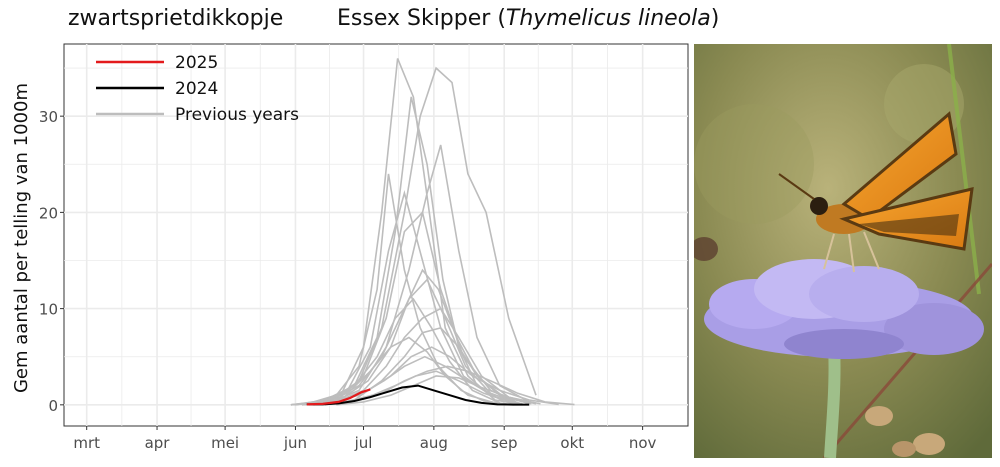 The image size is (1000, 467). What do you see at coordinates (53, 406) in the screenshot?
I see `y-tick-label: 0` at bounding box center [53, 406].